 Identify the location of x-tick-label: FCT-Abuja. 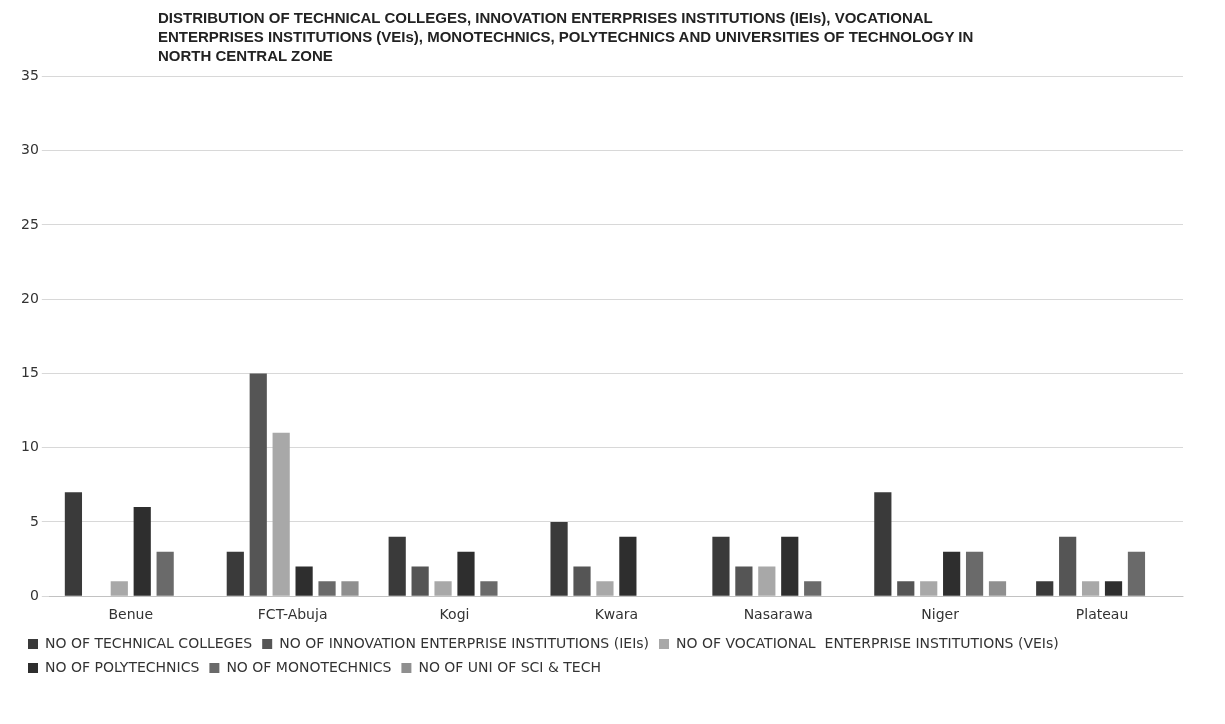
(292, 614).